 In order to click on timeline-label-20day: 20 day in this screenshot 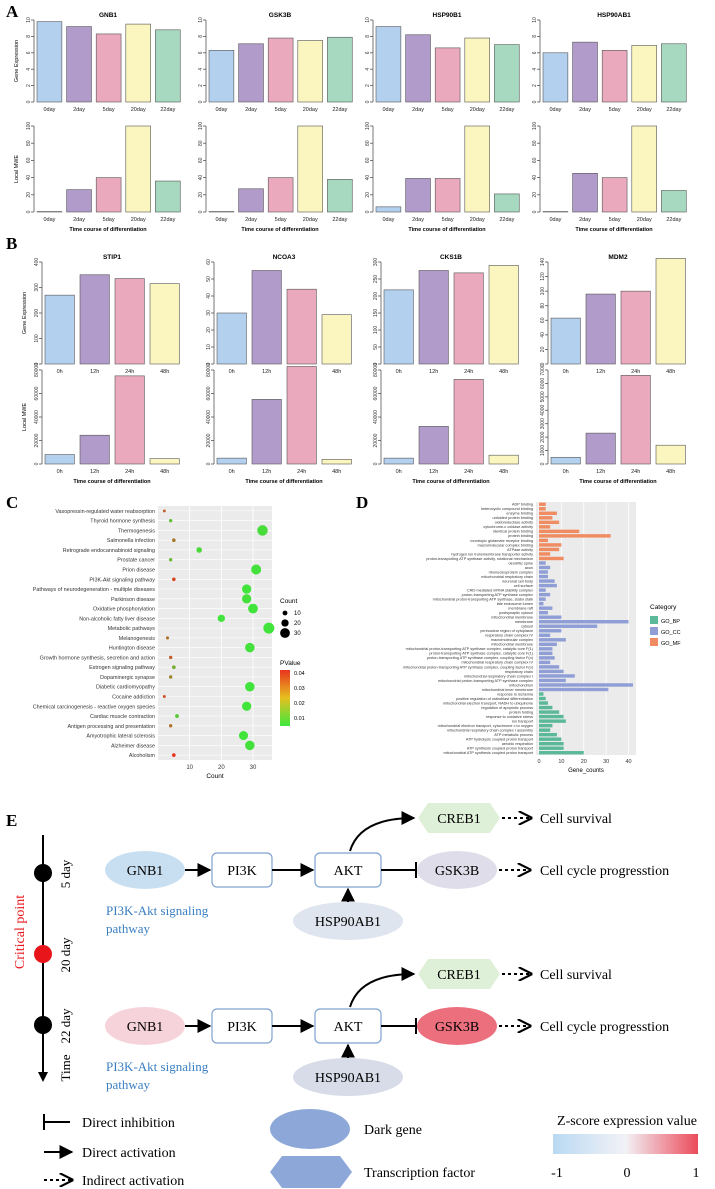, I will do `click(65, 955)`.